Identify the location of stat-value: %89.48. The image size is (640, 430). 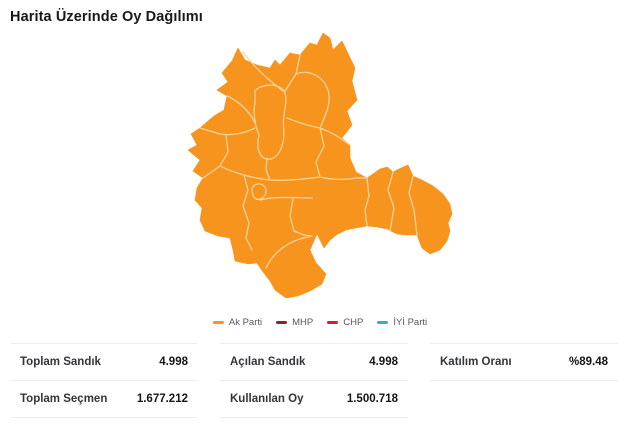
(588, 362).